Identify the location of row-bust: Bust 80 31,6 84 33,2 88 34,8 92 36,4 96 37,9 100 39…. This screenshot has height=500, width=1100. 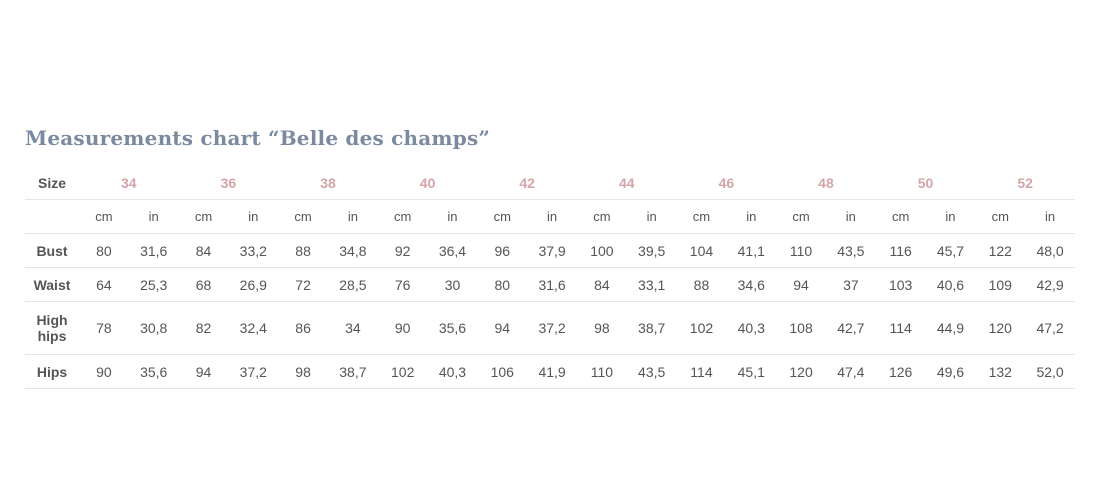
(550, 250).